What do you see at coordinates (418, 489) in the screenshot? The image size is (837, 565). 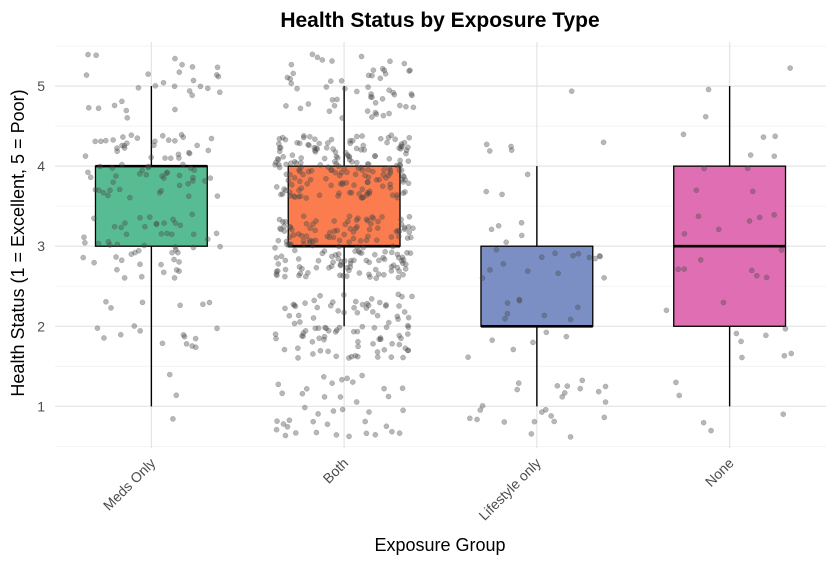 I see `x-tick-labels: Meds Only Both Lifestyle only None` at bounding box center [418, 489].